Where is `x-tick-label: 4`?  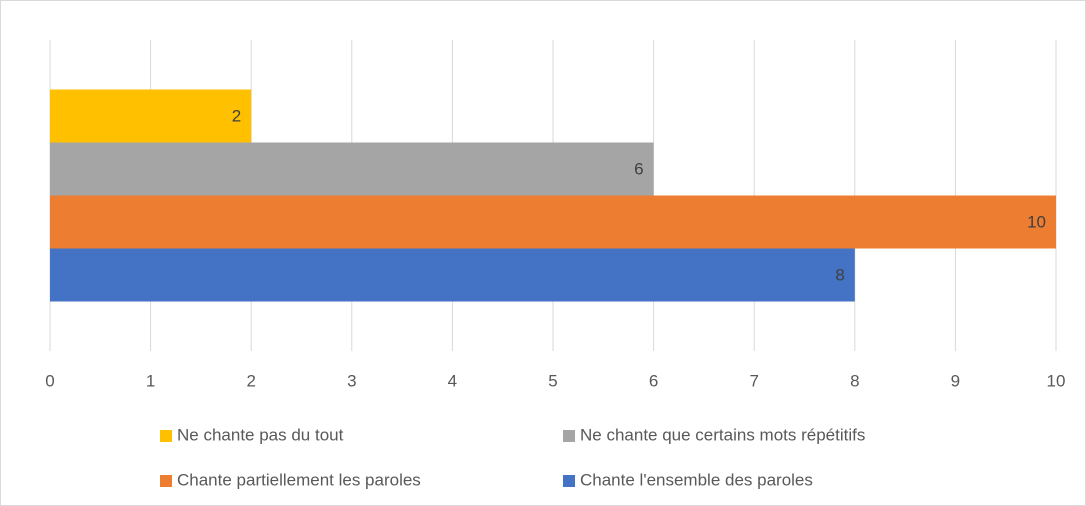 x-tick-label: 4 is located at coordinates (452, 380).